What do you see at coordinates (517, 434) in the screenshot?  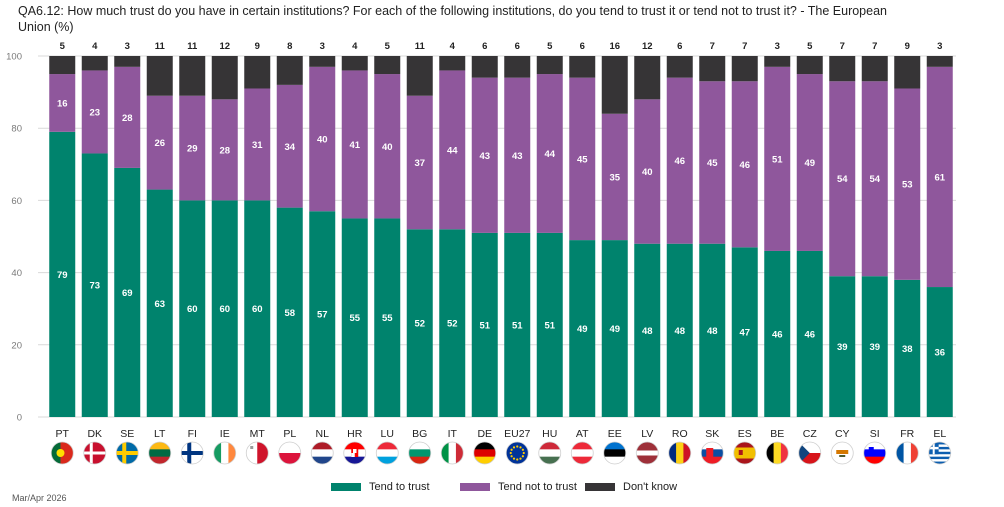 I see `category-label: EU27` at bounding box center [517, 434].